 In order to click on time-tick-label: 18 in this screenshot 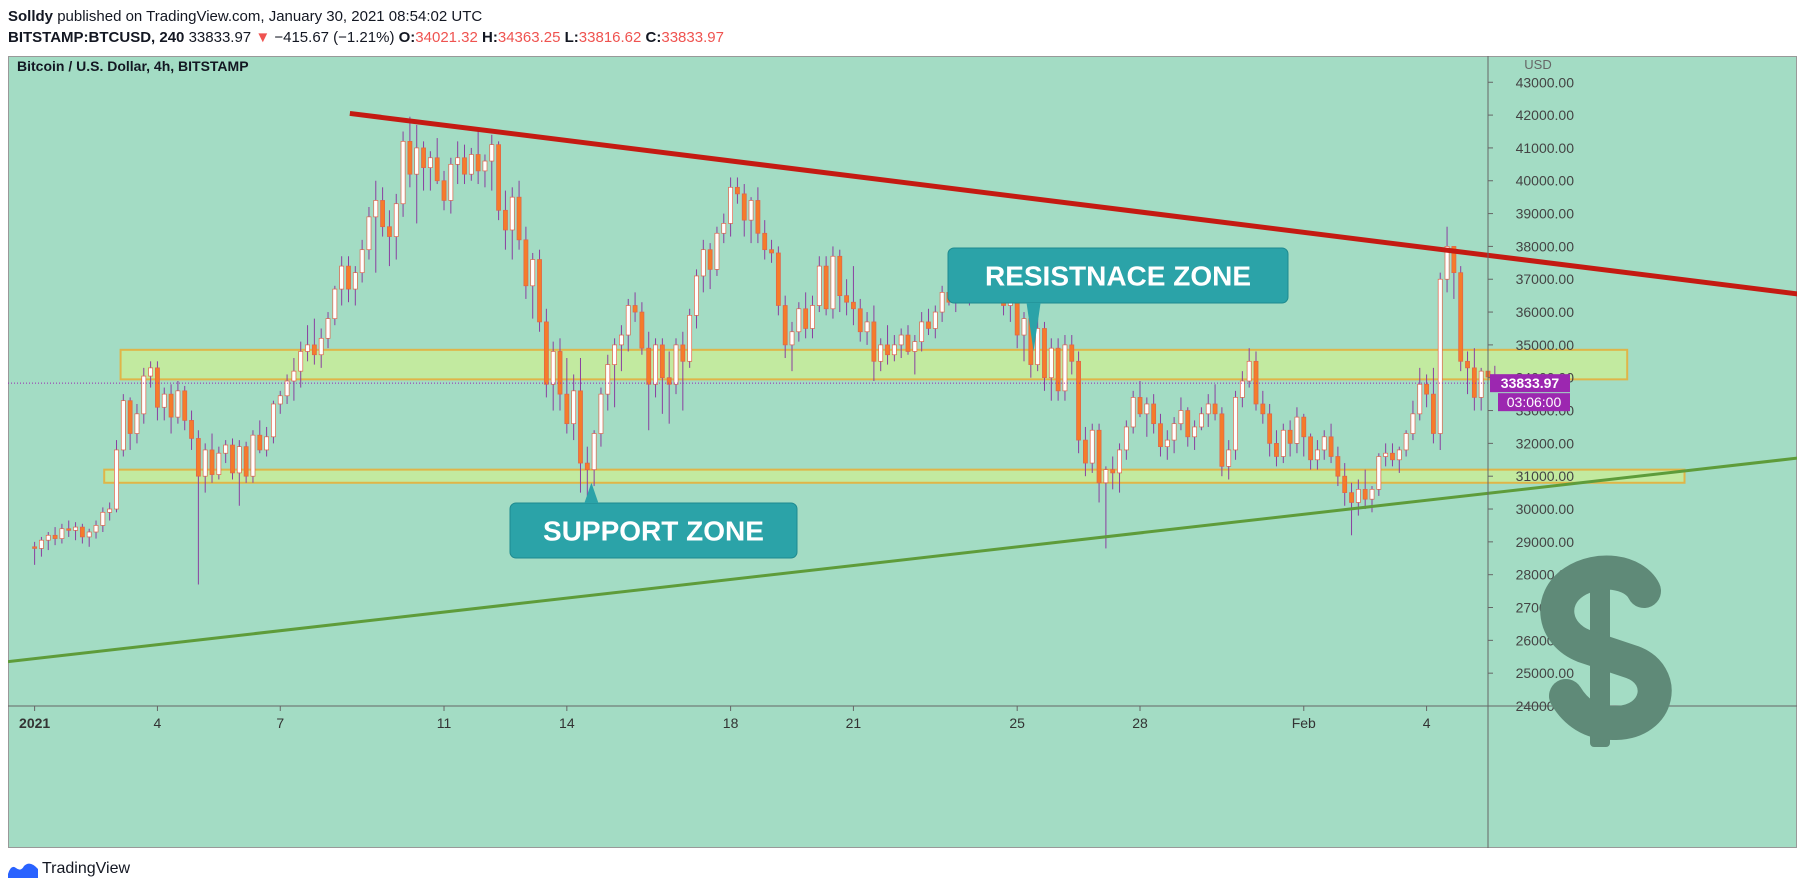, I will do `click(731, 723)`.